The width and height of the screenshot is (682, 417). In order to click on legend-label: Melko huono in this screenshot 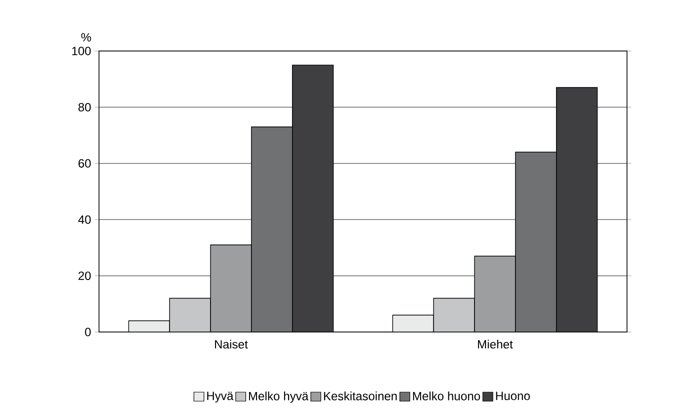, I will do `click(446, 396)`.